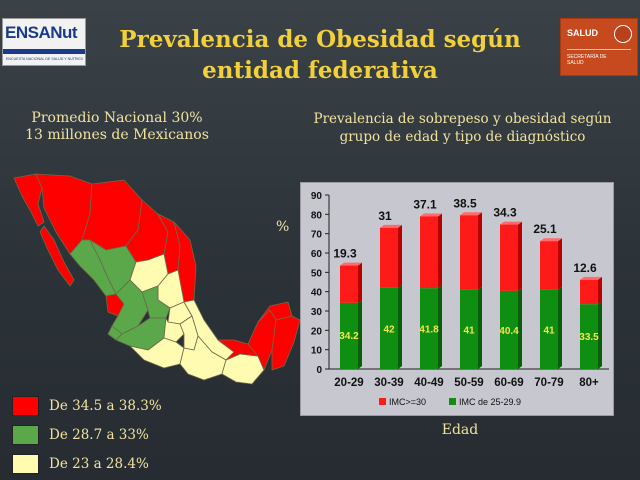 Image resolution: width=640 pixels, height=480 pixels. Describe the element at coordinates (490, 402) in the screenshot. I see `chart-legend-label: IMC de 25-29.9` at that location.